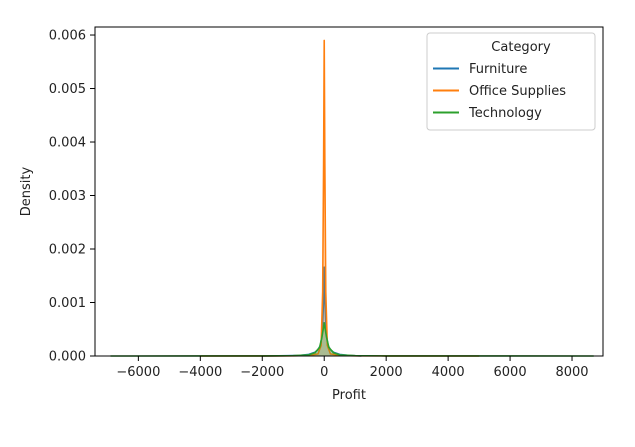 This screenshot has width=635, height=447. What do you see at coordinates (67, 357) in the screenshot?
I see `y-tick-label: 0.000` at bounding box center [67, 357].